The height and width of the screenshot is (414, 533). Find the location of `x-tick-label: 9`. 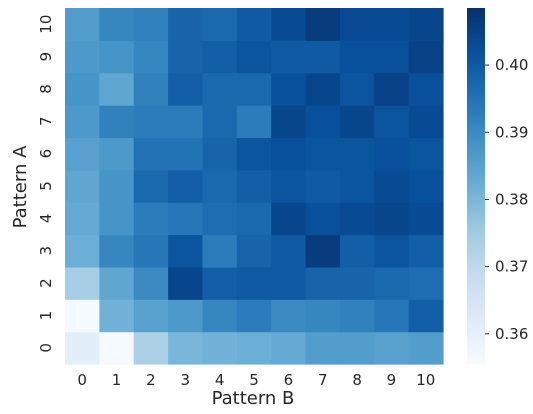

x-tick-label: 9 is located at coordinates (392, 380).